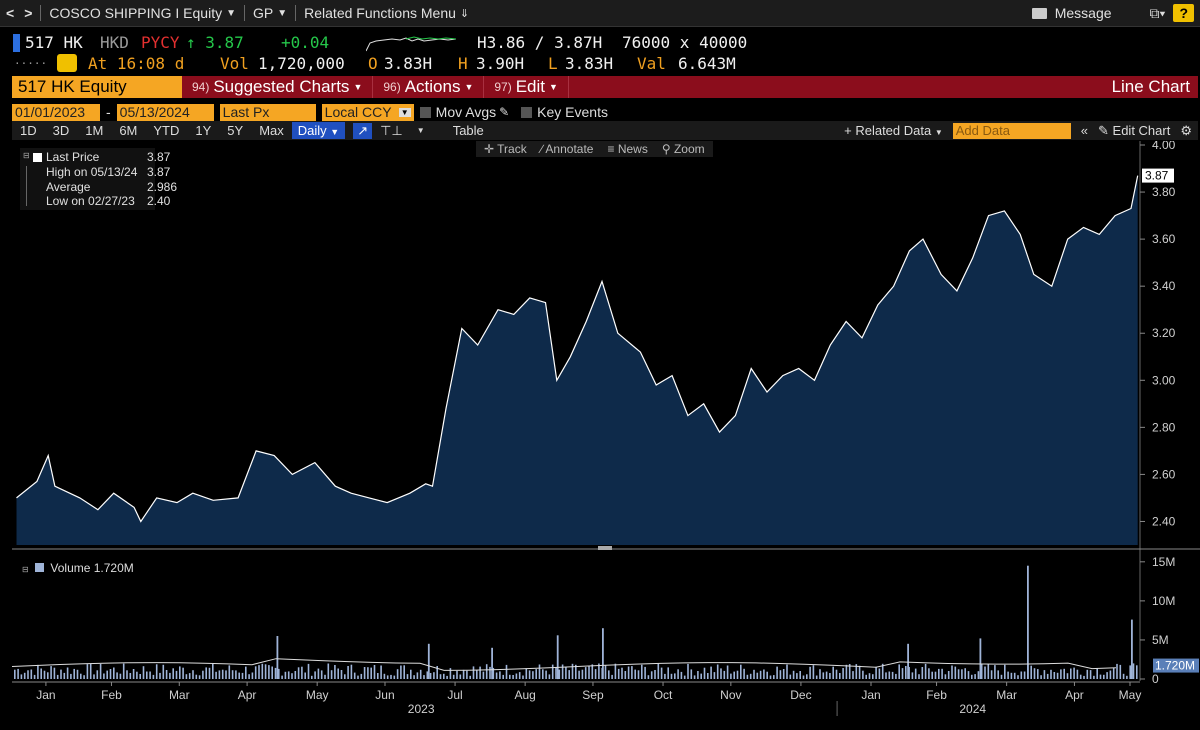  Describe the element at coordinates (203, 130) in the screenshot. I see `range-1y: 1Y` at that location.